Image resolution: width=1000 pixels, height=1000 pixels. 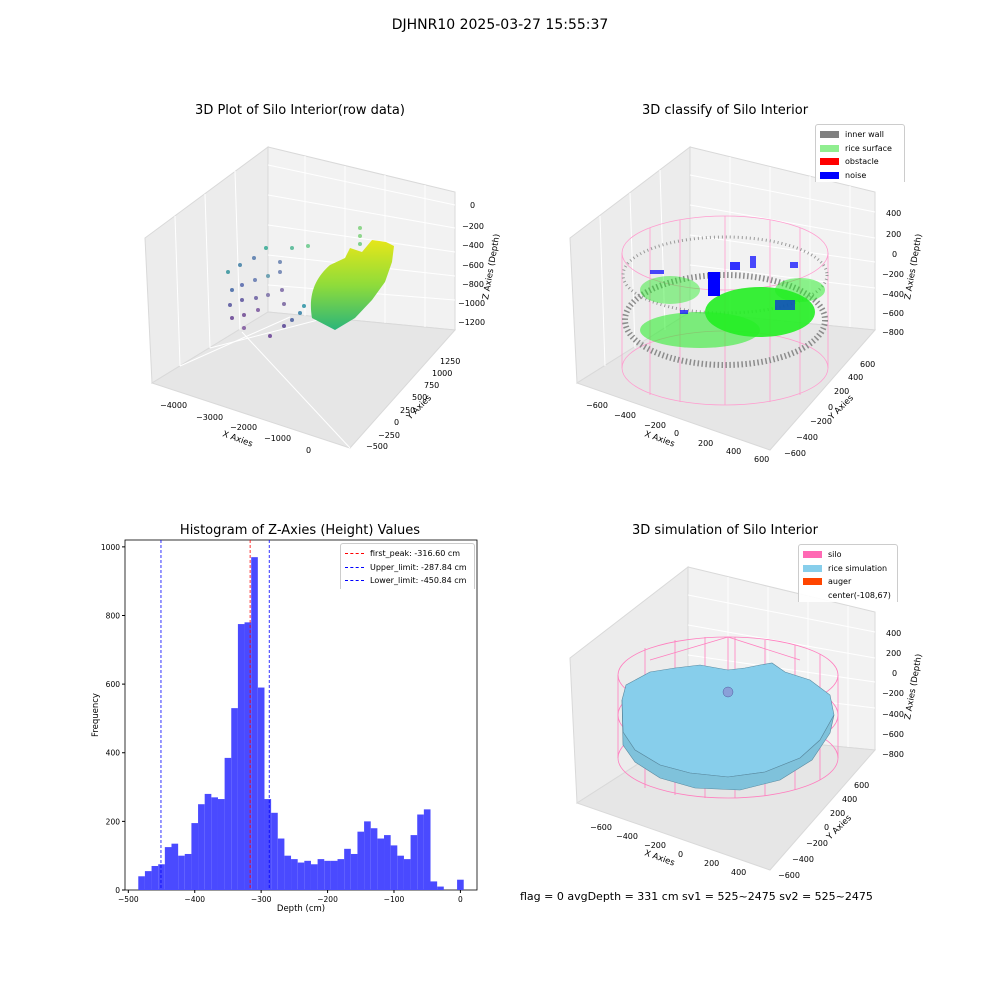 What do you see at coordinates (913, 686) in the screenshot?
I see `sim-z-label: Z Axies (Depth)` at bounding box center [913, 686].